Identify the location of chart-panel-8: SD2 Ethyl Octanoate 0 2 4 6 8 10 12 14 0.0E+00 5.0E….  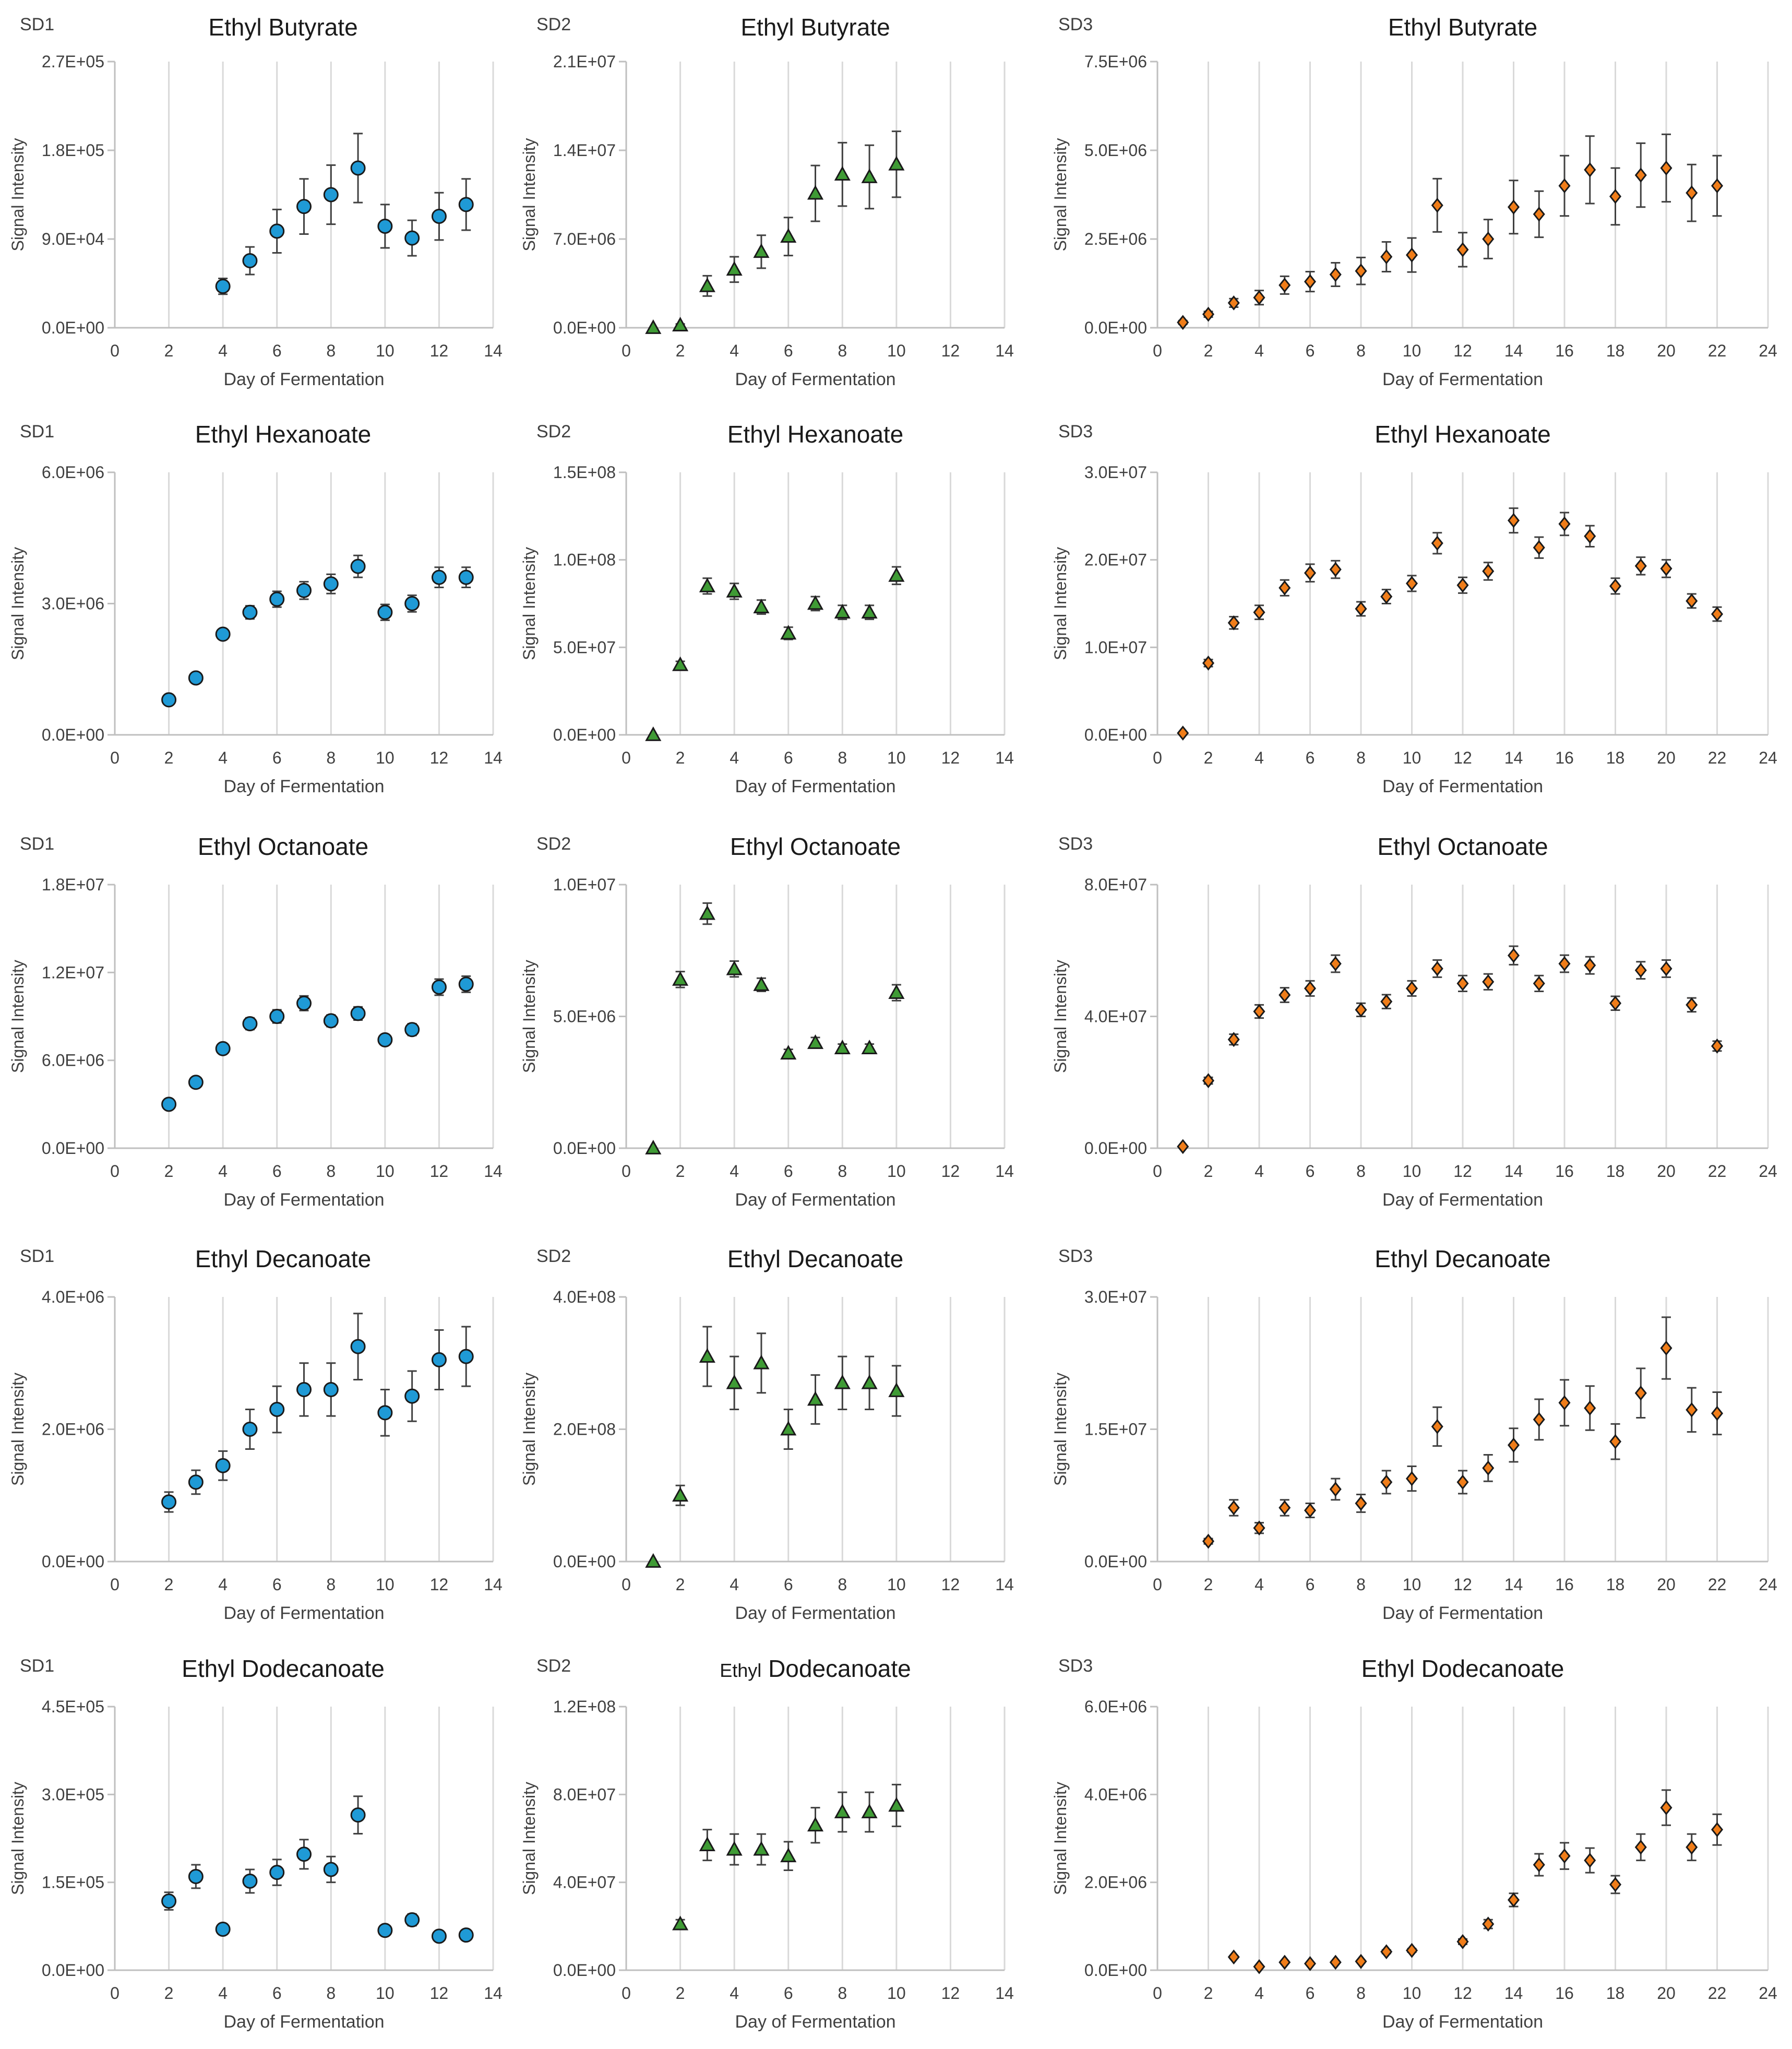
(767, 1022).